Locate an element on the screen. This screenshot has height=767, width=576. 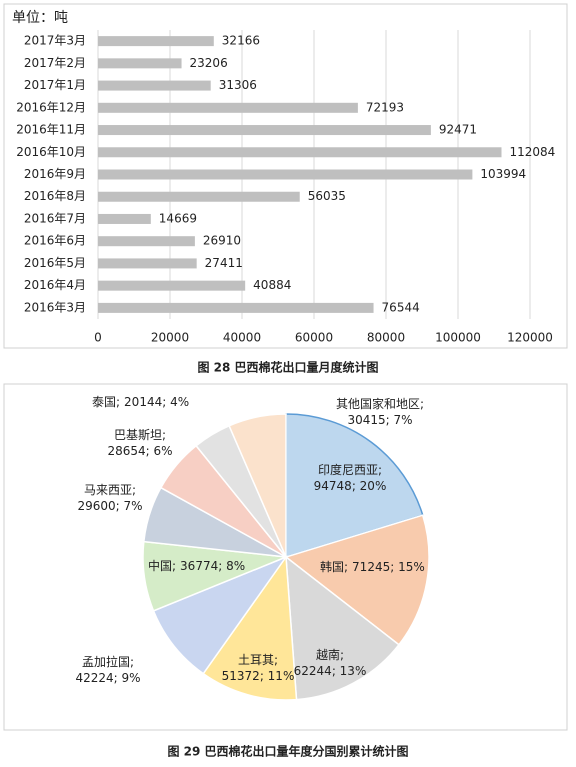
caption: 图 28 巴西棉花出口量月度统计图 is located at coordinates (287, 367).